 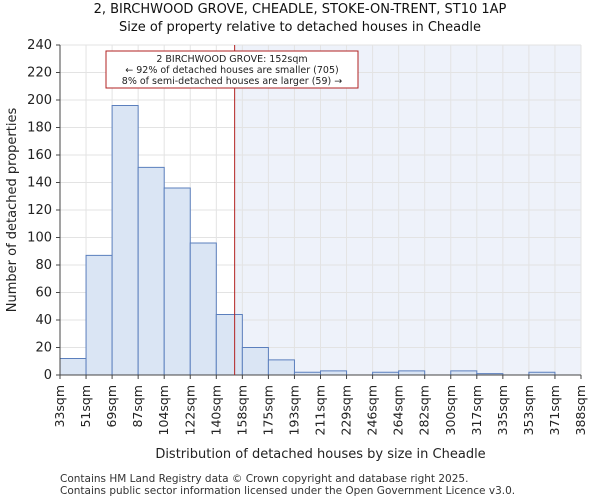 I want to click on x-tick-label-15: 300sqm, so click(x=450, y=410).